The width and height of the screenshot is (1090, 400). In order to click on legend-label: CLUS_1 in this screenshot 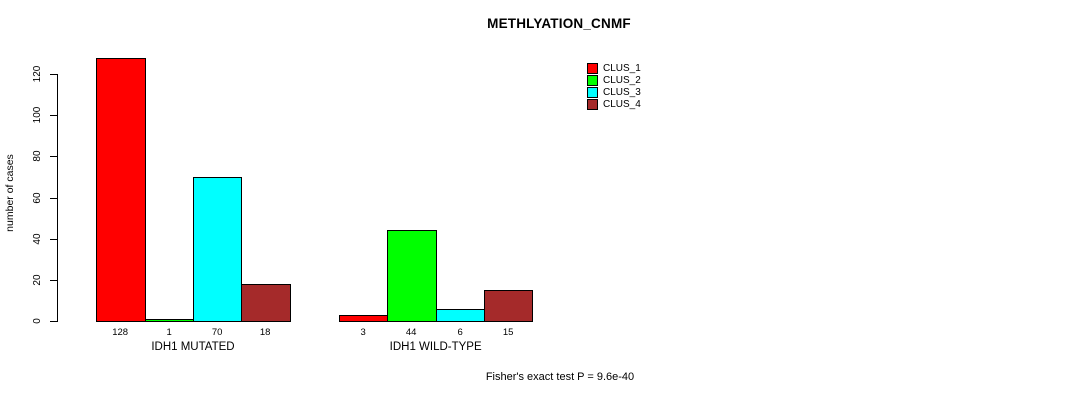, I will do `click(622, 69)`.